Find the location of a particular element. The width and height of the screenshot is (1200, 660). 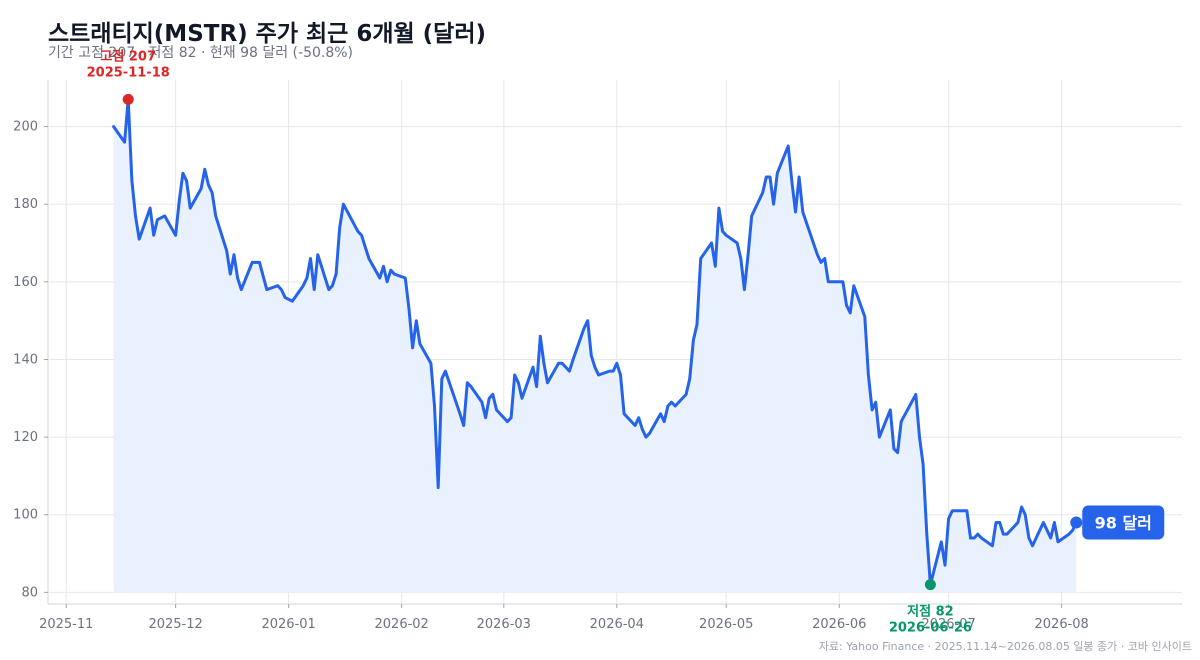

high-label: 고점 207 is located at coordinates (128, 56).